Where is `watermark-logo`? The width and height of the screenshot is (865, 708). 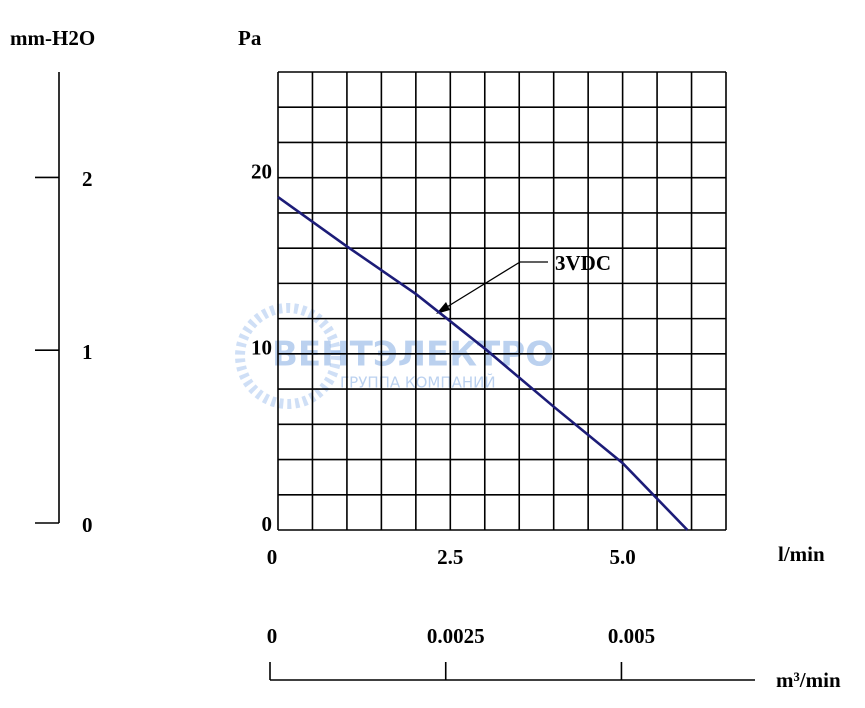 watermark-logo is located at coordinates (288, 356).